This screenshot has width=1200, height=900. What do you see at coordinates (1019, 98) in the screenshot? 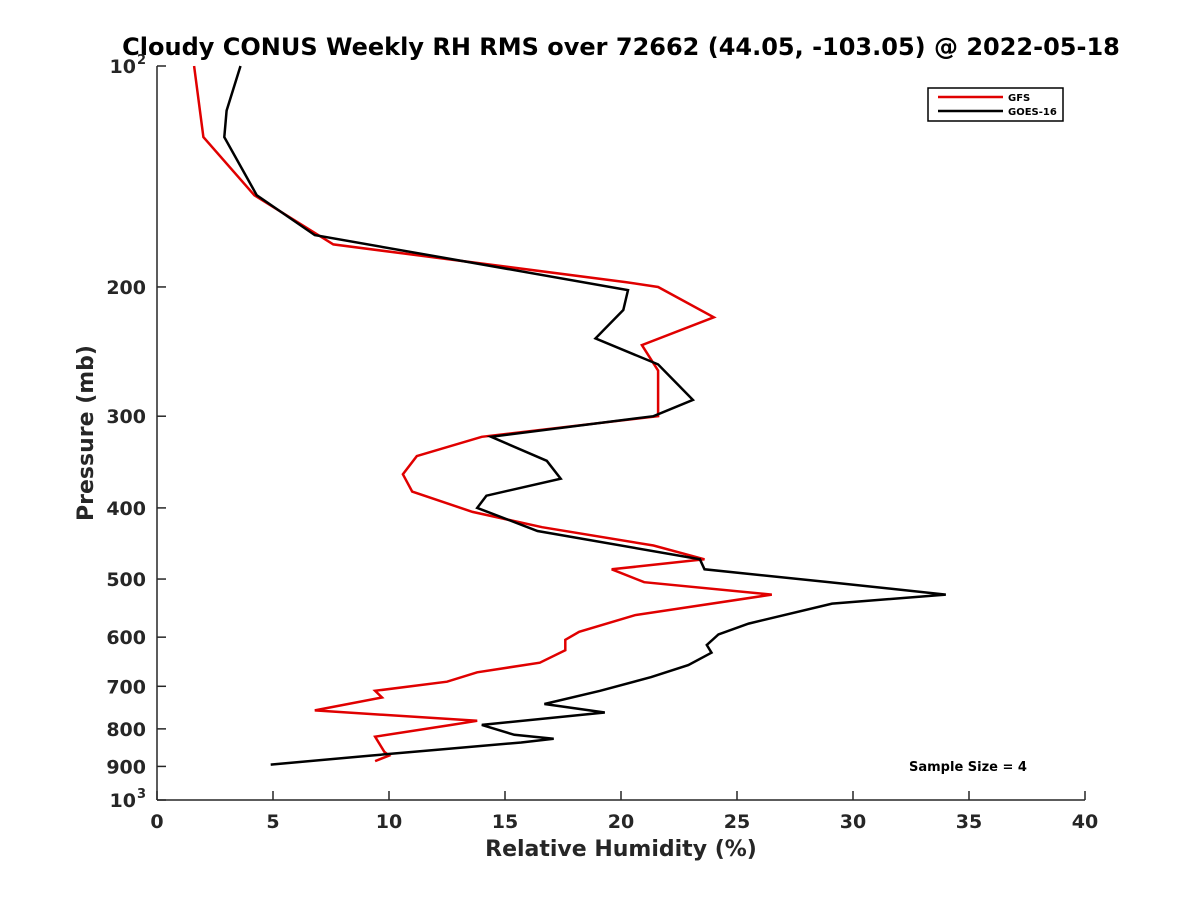
I see `legend-label-gfs: GFS` at bounding box center [1019, 98].